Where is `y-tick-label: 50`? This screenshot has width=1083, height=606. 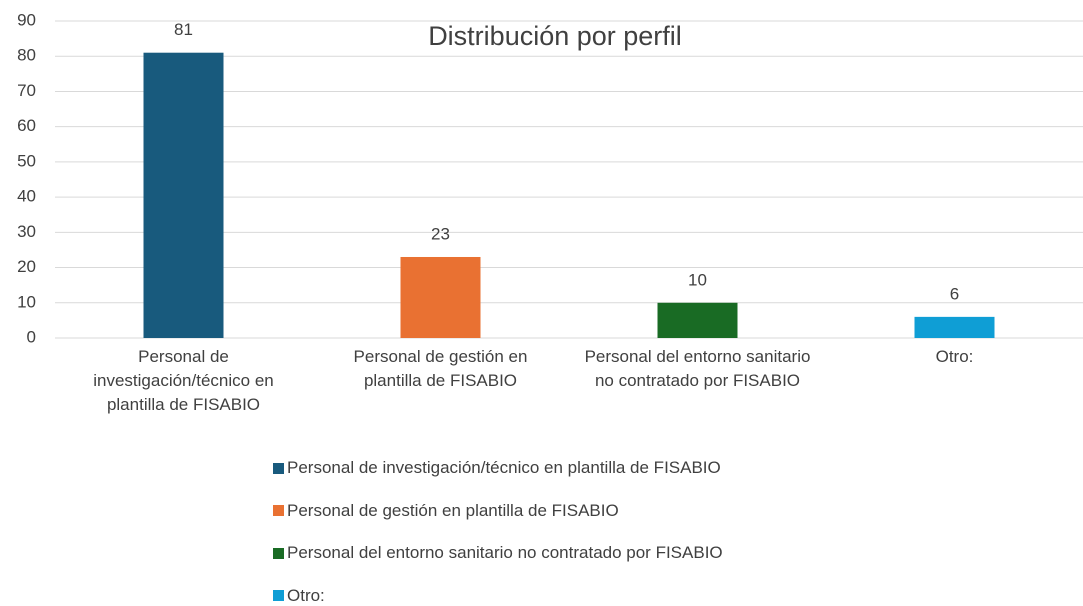
y-tick-label: 50 is located at coordinates (26, 160).